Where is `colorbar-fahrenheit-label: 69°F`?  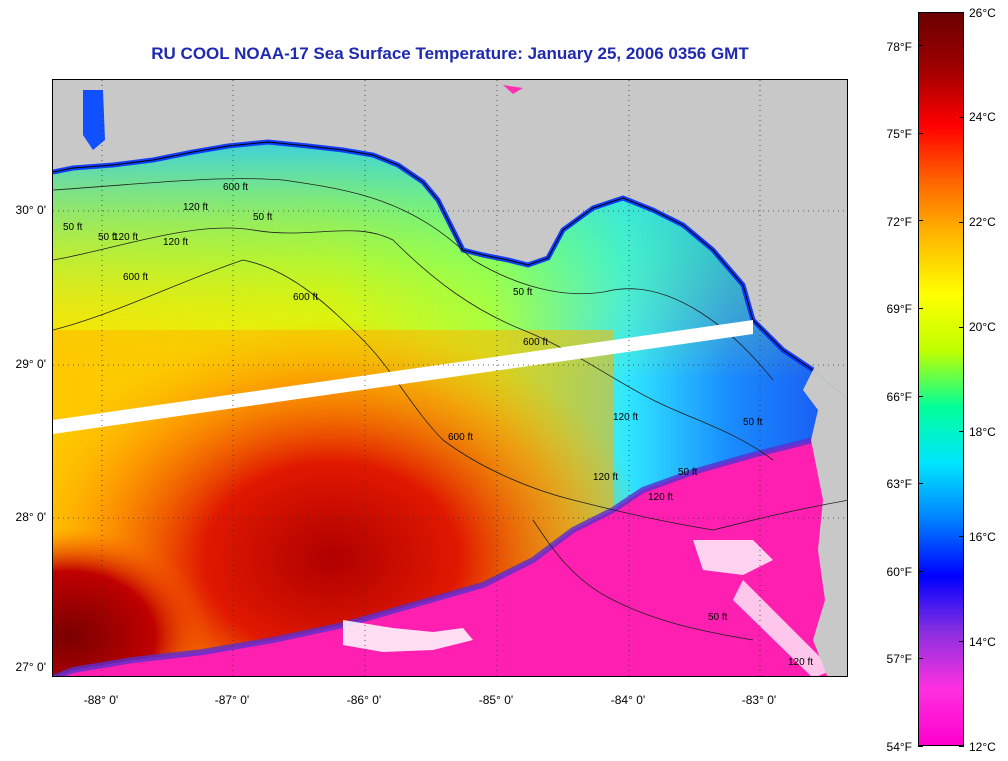 colorbar-fahrenheit-label: 69°F is located at coordinates (899, 309).